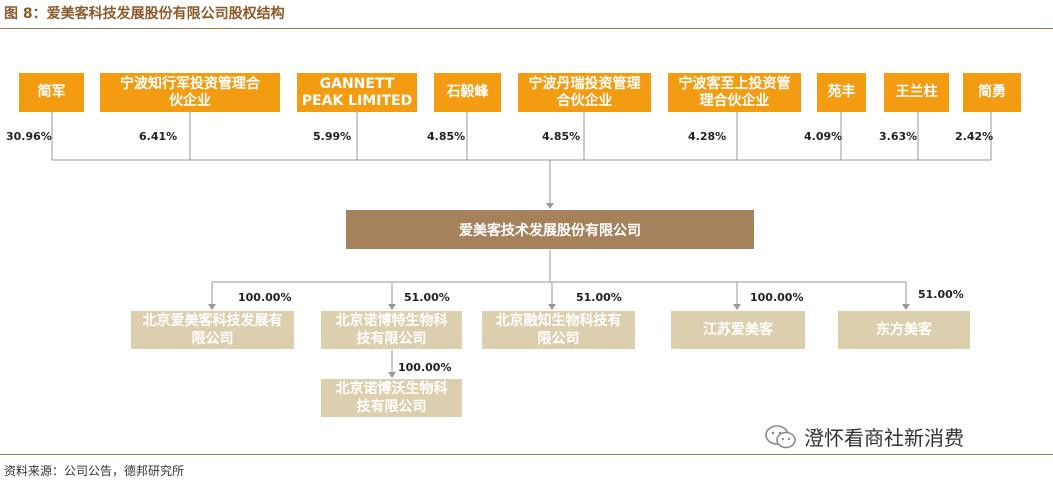 The height and width of the screenshot is (483, 1053). What do you see at coordinates (916, 92) in the screenshot?
I see `shareholder-box: 王兰柱` at bounding box center [916, 92].